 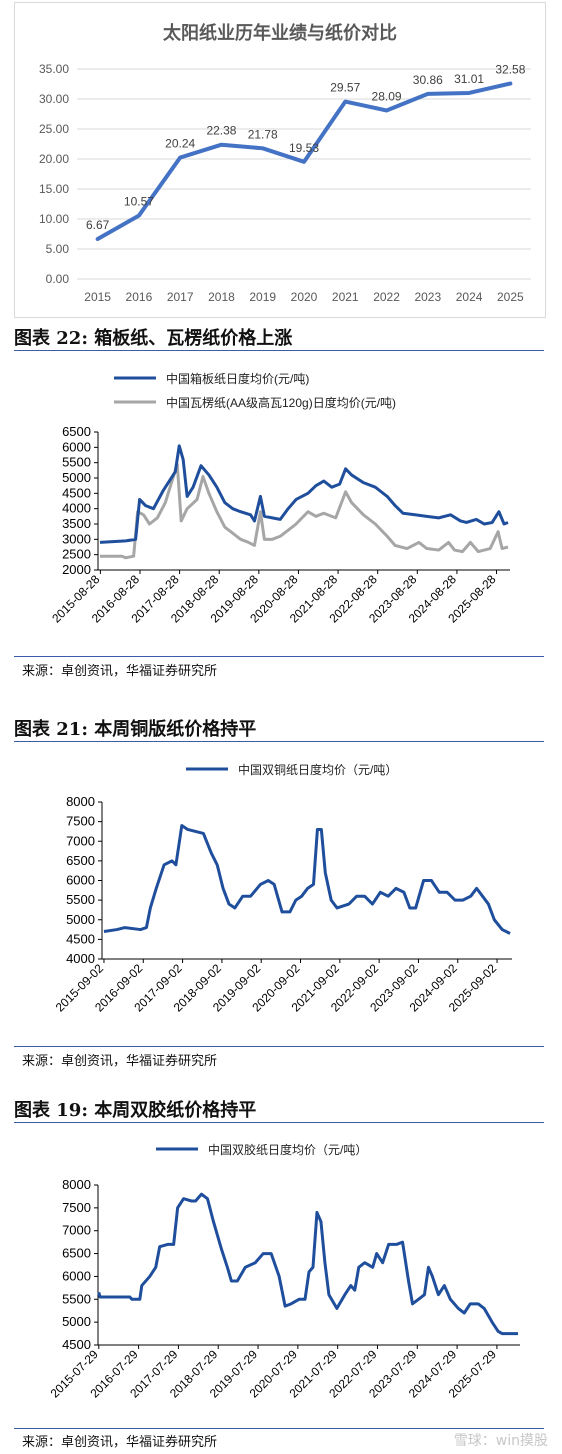 What do you see at coordinates (76, 554) in the screenshot?
I see `y-tick-label: 2500` at bounding box center [76, 554].